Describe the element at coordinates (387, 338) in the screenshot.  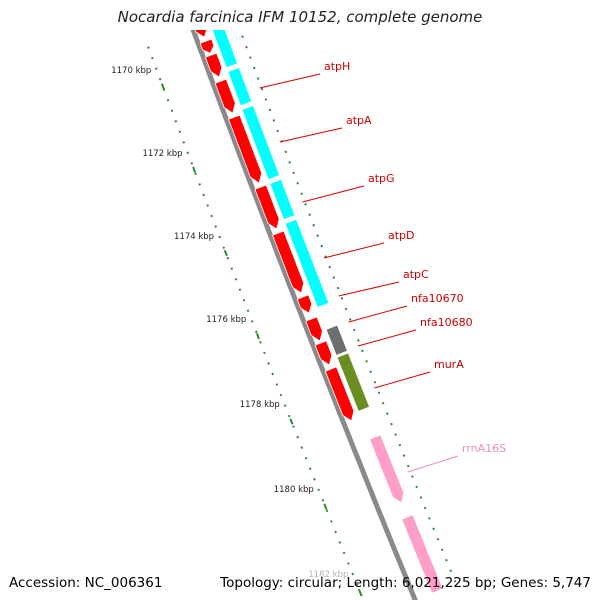
I see `gene-leader-line-nfa10680` at that location.